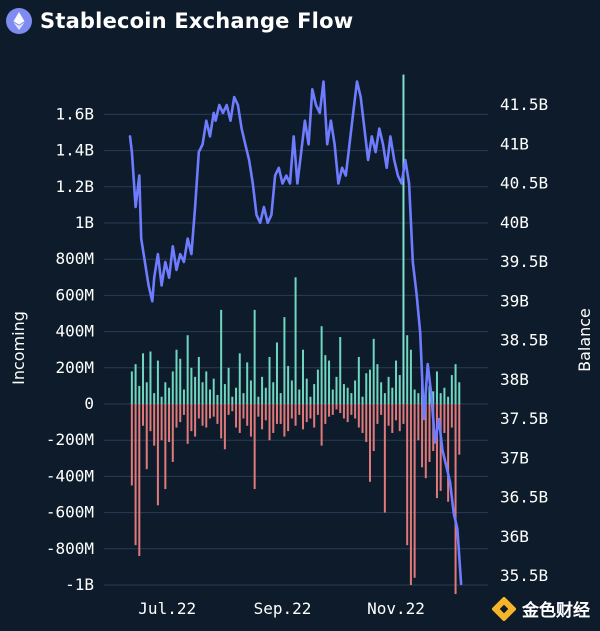 The image size is (600, 631). Describe the element at coordinates (524, 183) in the screenshot. I see `right-tick-label: 40.5B` at that location.